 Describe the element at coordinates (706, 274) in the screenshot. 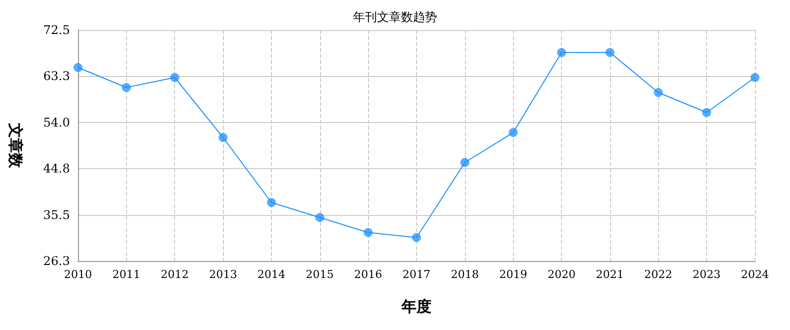

I see `x-tick-label: 2023` at that location.